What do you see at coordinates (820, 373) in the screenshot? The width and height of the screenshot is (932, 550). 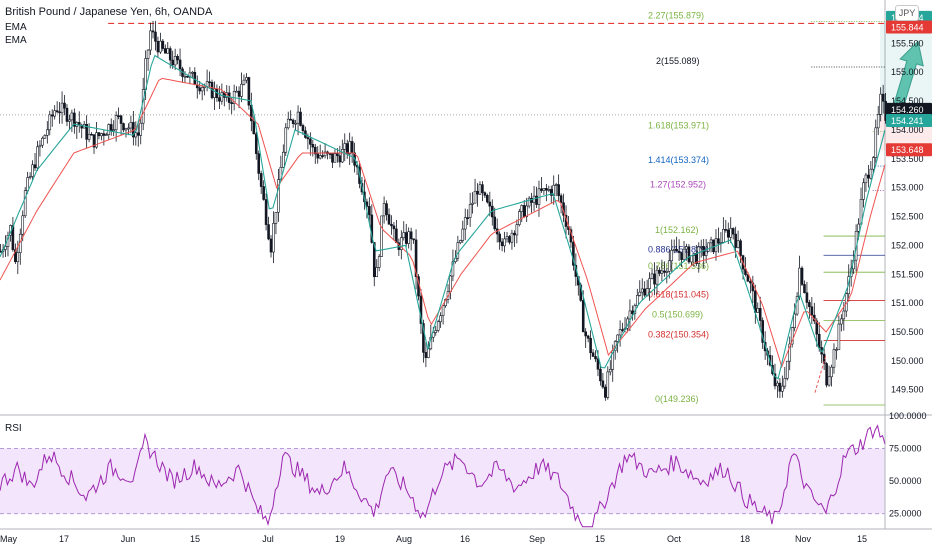 I see `wave-projection-line` at bounding box center [820, 373].